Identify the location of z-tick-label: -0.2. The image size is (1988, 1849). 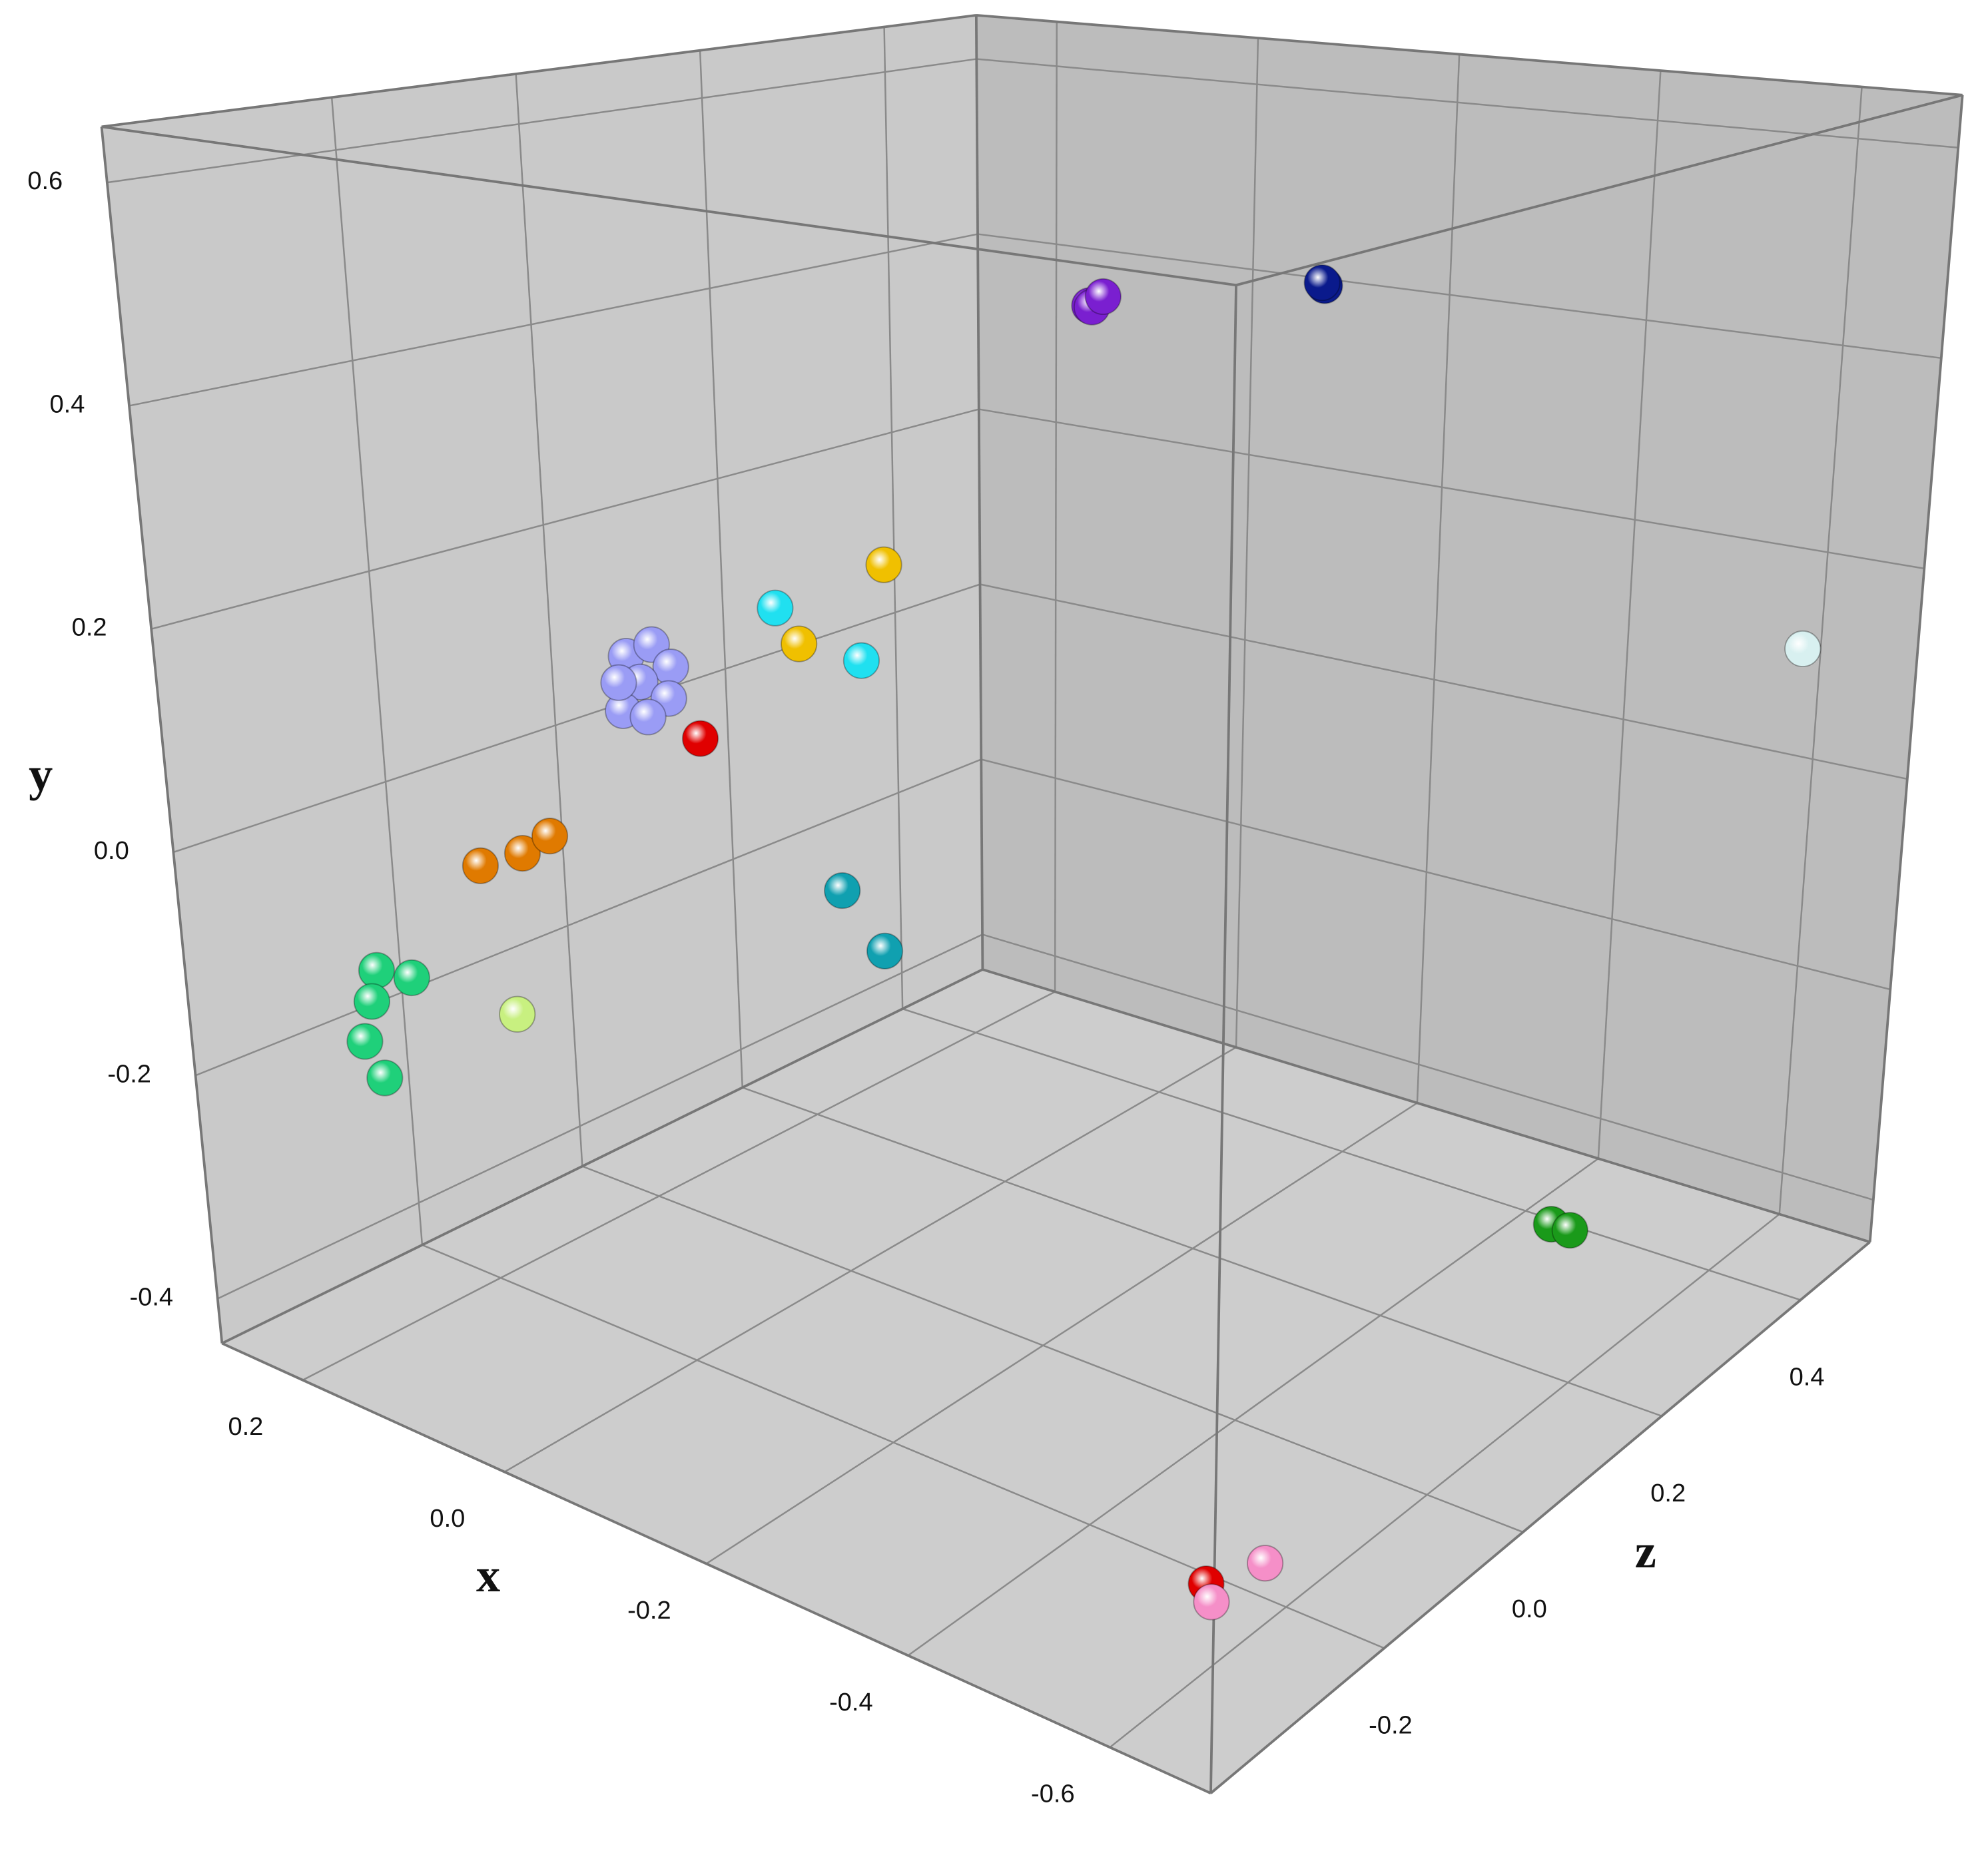
(1391, 1725).